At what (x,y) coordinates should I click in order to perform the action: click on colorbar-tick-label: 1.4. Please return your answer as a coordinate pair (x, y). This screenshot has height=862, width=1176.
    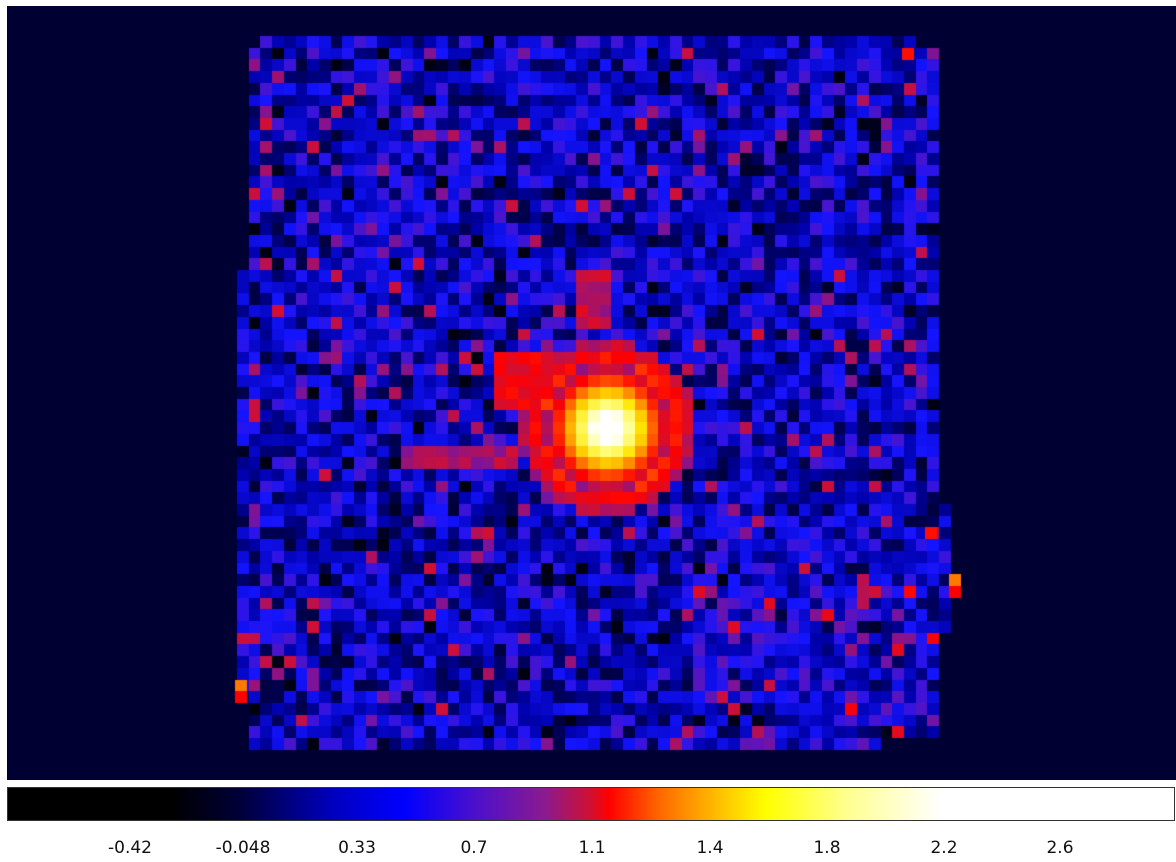
    Looking at the image, I should click on (710, 848).